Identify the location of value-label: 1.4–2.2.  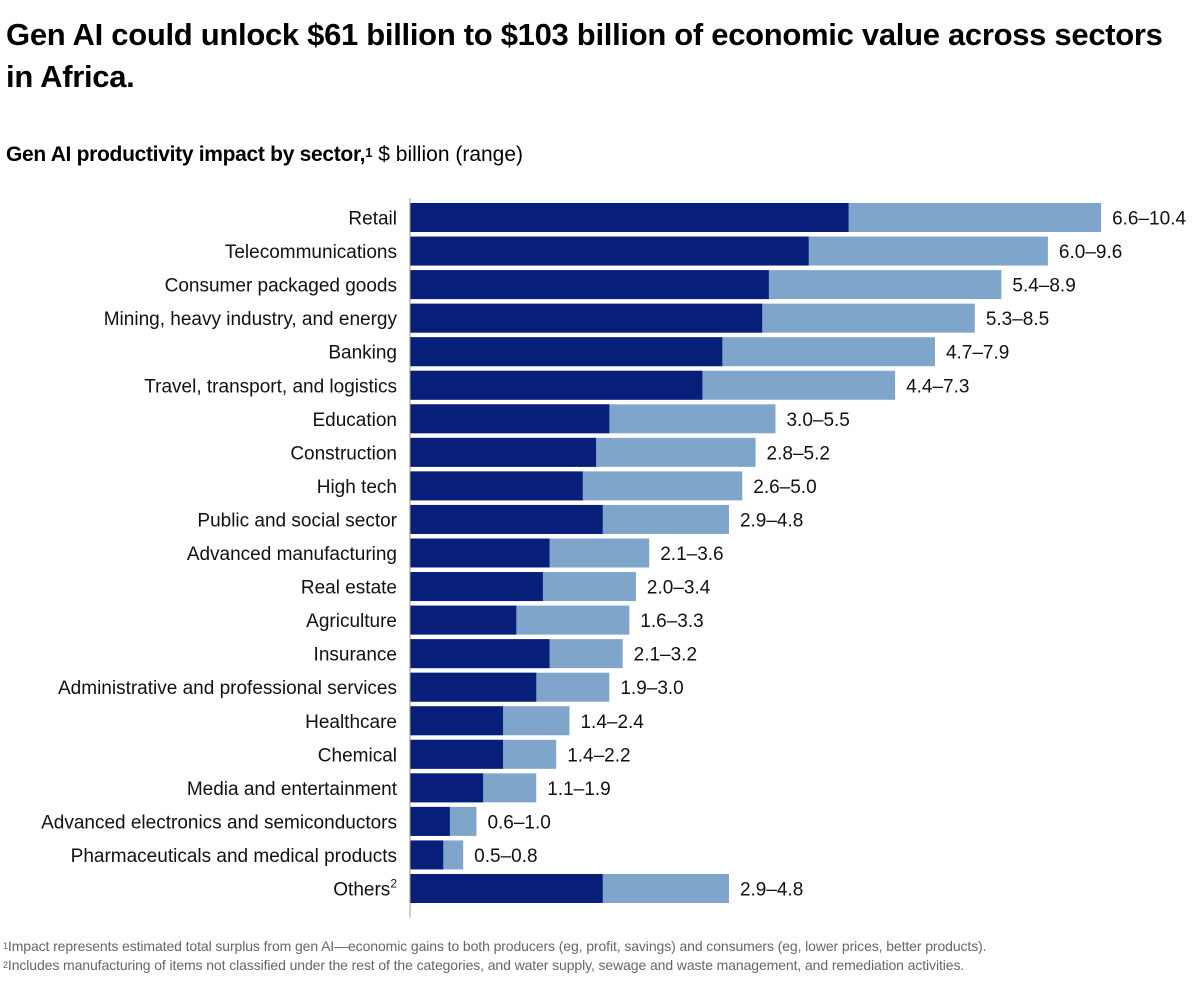
(598, 755).